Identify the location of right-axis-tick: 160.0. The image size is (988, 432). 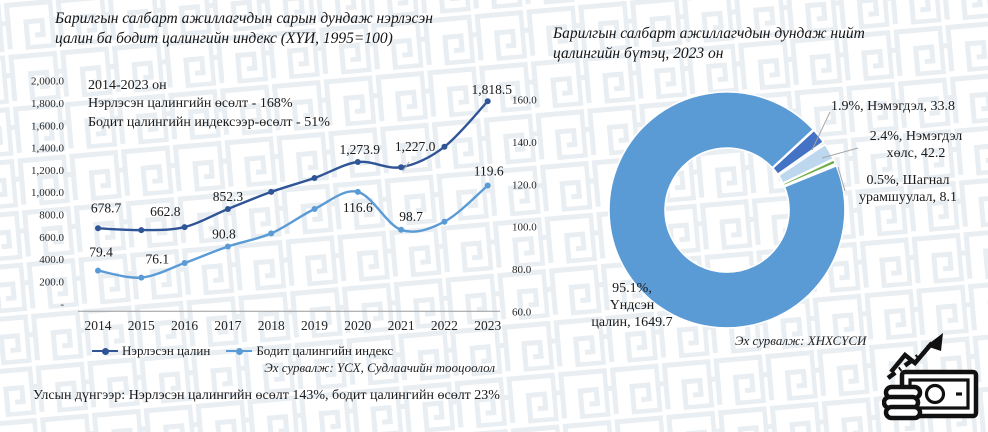
(524, 101).